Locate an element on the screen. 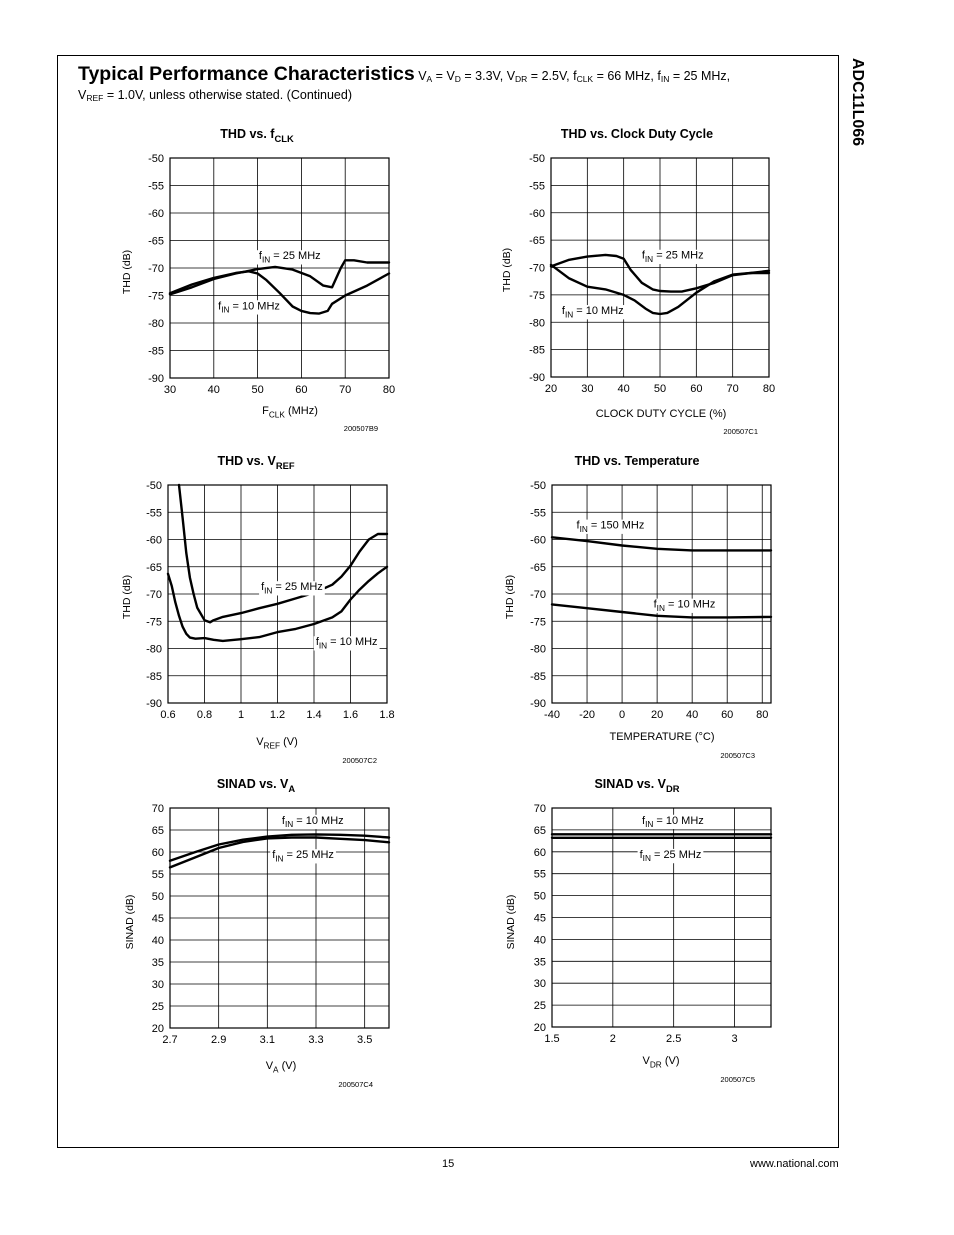 The width and height of the screenshot is (954, 1235). x-axis-label: VDR (V) is located at coordinates (661, 1062).